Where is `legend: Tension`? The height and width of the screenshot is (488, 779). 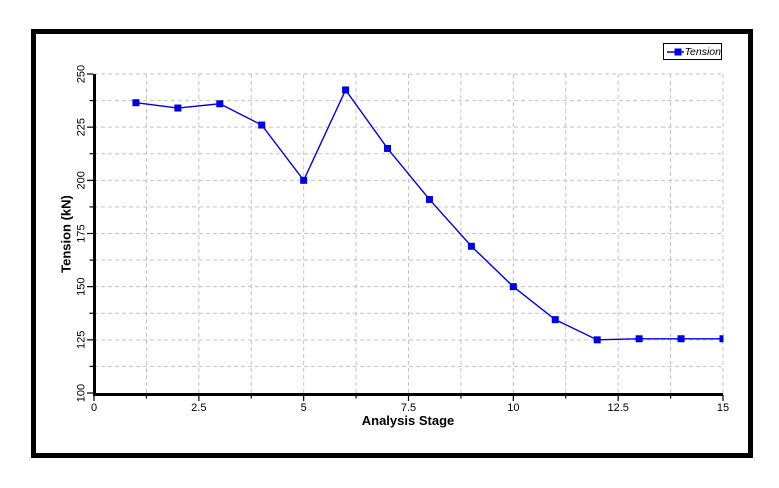 legend: Tension is located at coordinates (692, 51).